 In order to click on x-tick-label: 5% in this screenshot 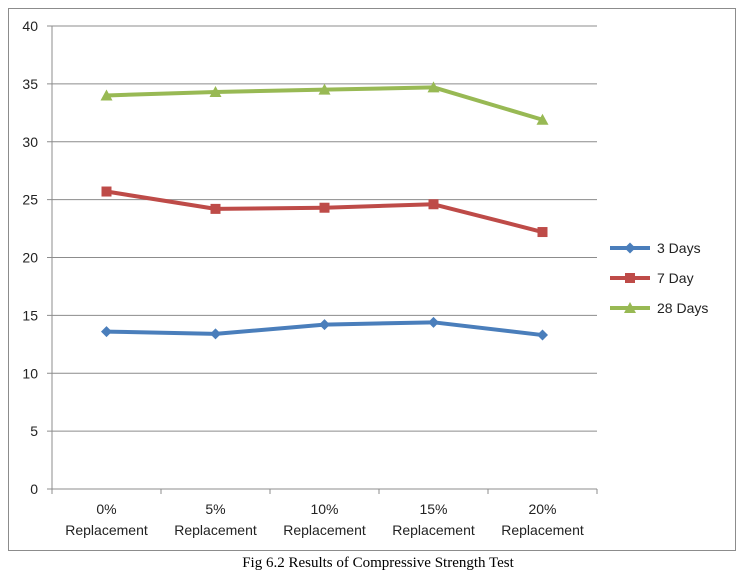, I will do `click(215, 509)`.